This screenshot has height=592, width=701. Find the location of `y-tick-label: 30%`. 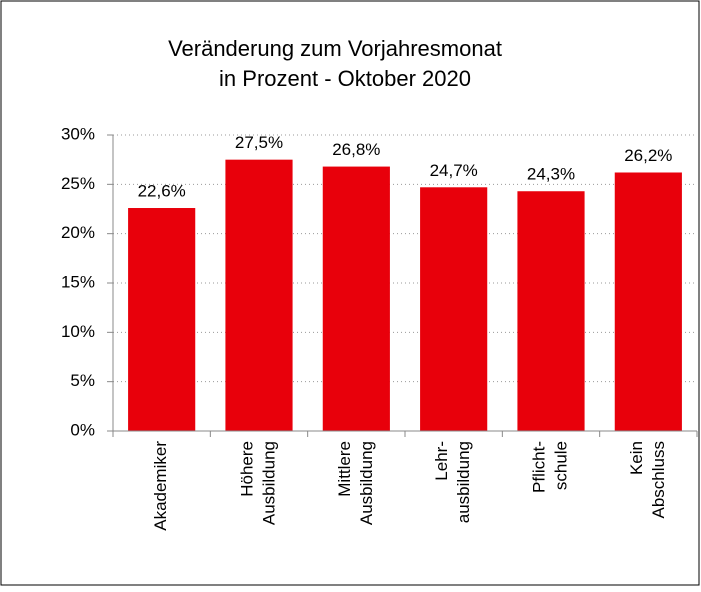

y-tick-label: 30% is located at coordinates (78, 133).